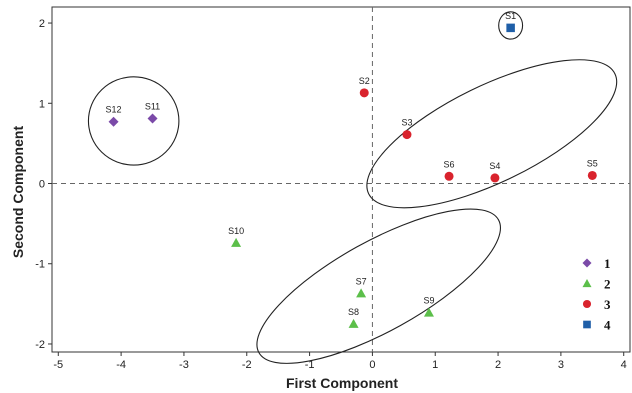 This screenshot has height=393, width=632. Describe the element at coordinates (607, 284) in the screenshot. I see `legend-label-2: 2` at that location.